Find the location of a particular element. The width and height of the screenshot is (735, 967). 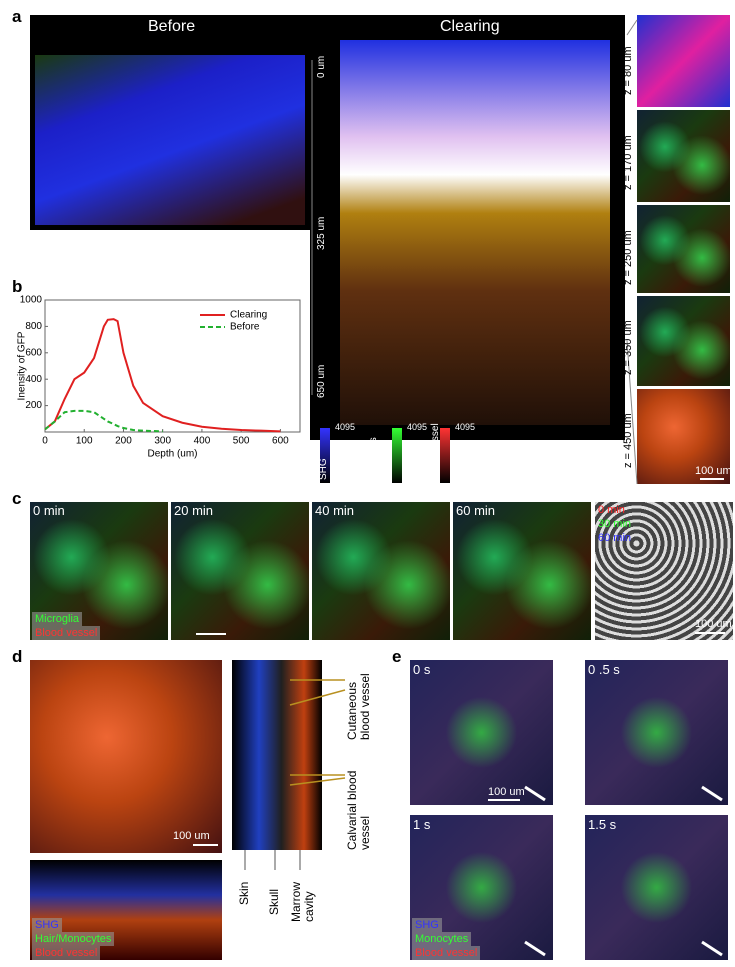

time-label: 40 min is located at coordinates (335, 510).